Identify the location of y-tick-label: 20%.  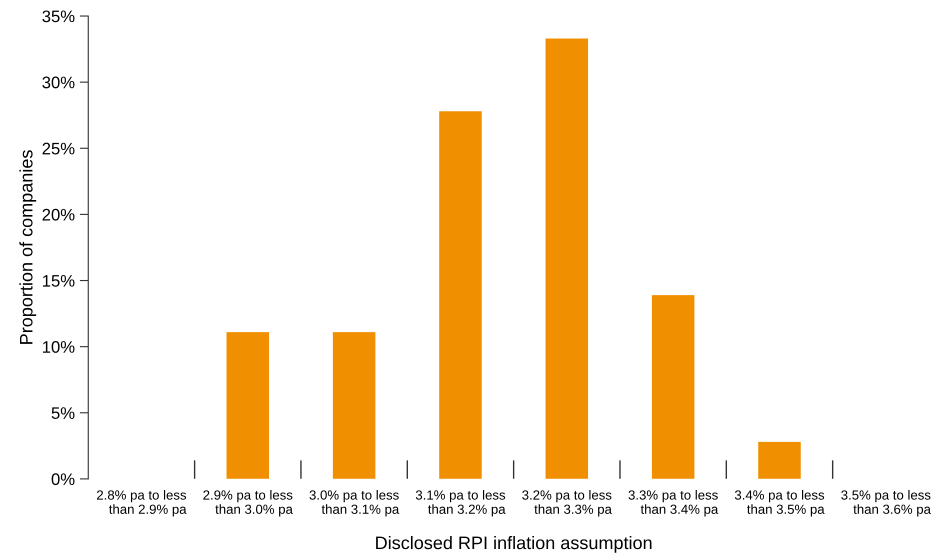
(58, 214).